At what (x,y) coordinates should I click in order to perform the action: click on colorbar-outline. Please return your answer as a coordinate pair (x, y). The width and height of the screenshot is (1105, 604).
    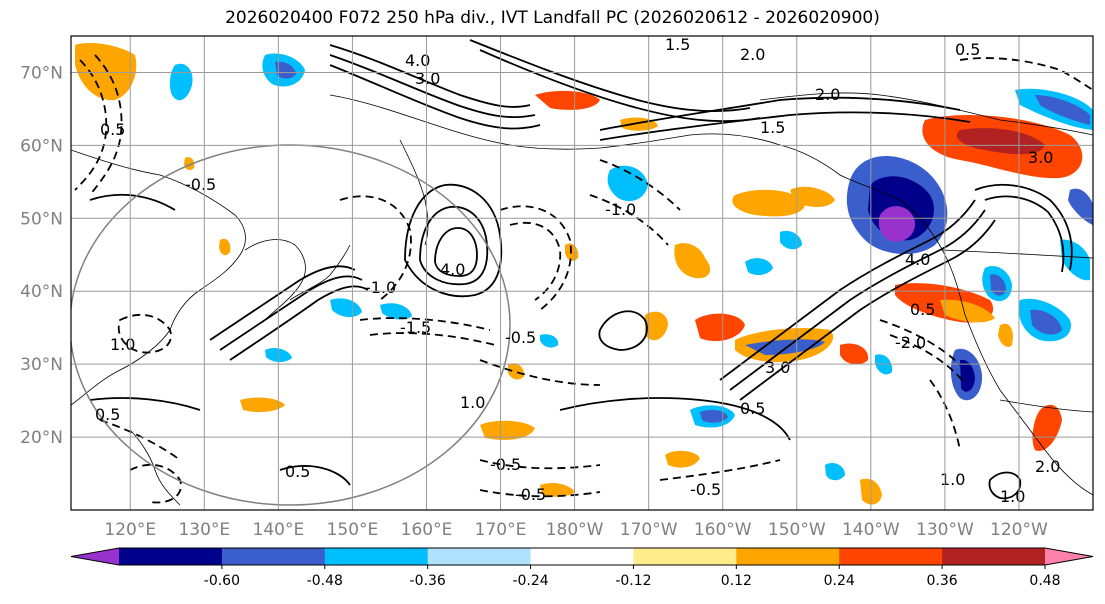
    Looking at the image, I should click on (582, 556).